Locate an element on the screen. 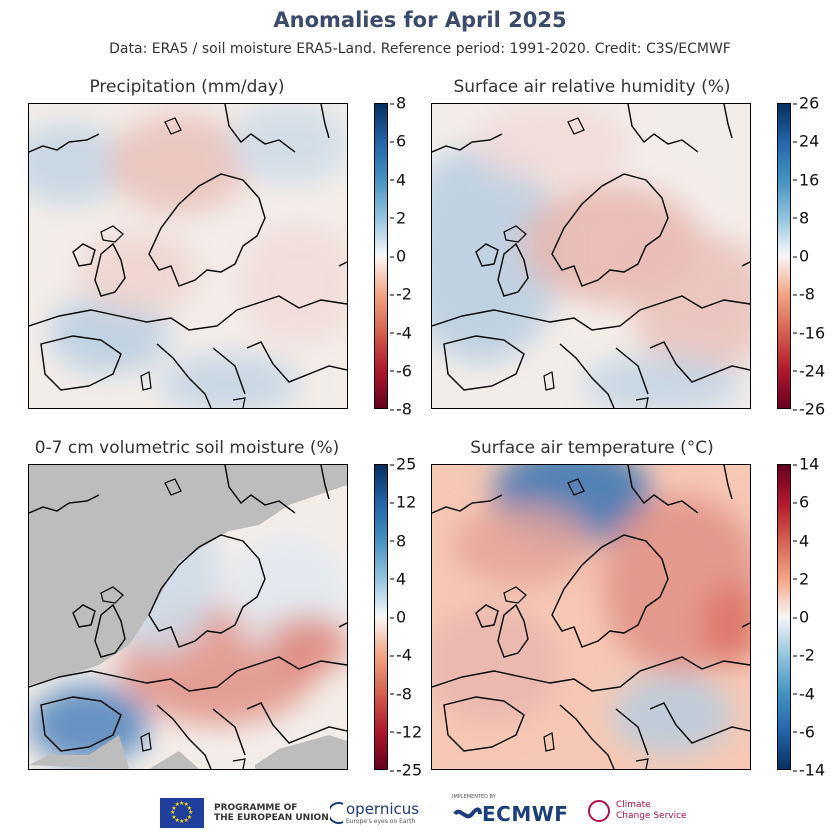  tick-label: -25 is located at coordinates (406, 770).